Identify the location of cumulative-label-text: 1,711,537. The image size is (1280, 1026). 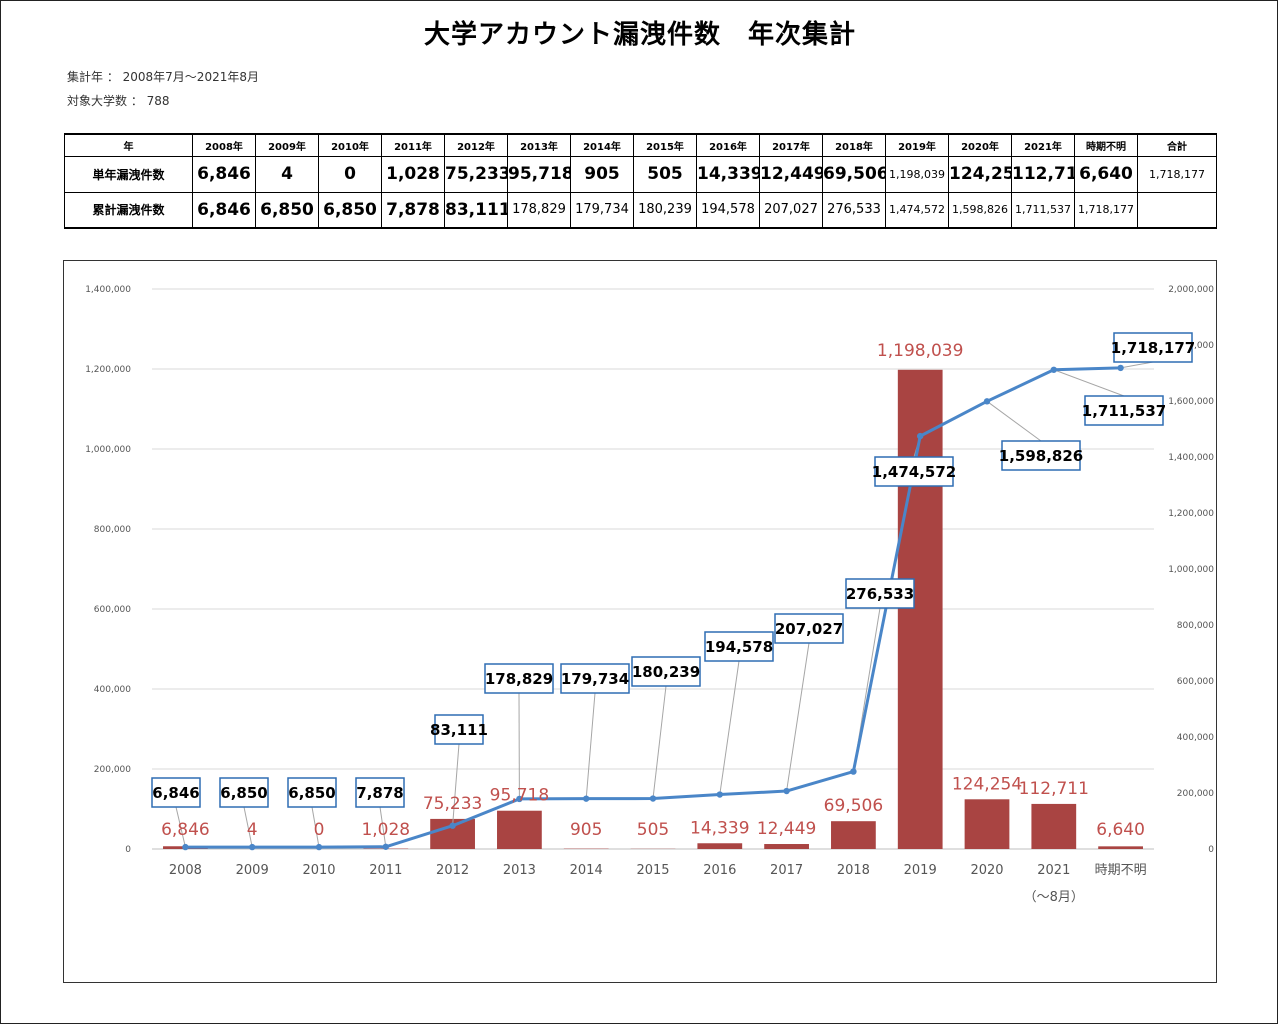
(1124, 411).